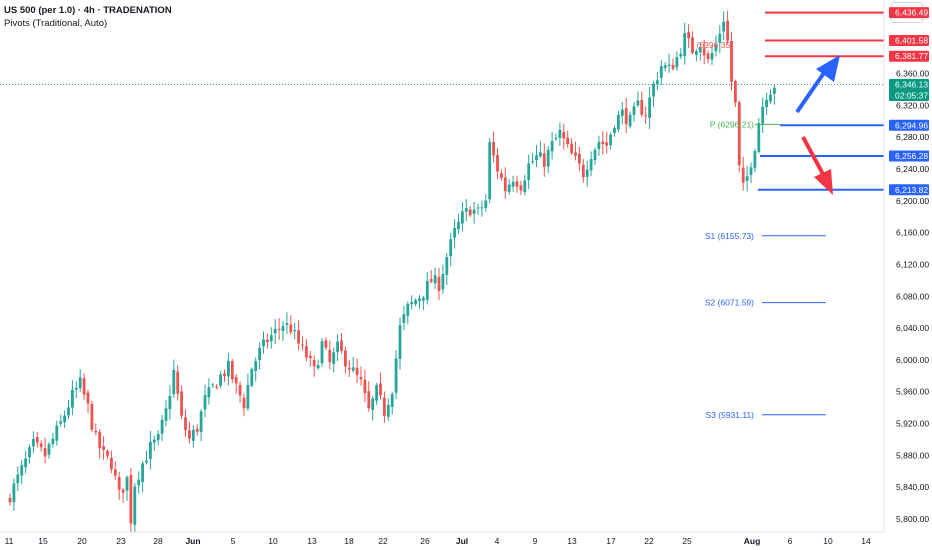 The height and width of the screenshot is (550, 932). What do you see at coordinates (912, 424) in the screenshot?
I see `price-tick-label: 5,920.00` at bounding box center [912, 424].